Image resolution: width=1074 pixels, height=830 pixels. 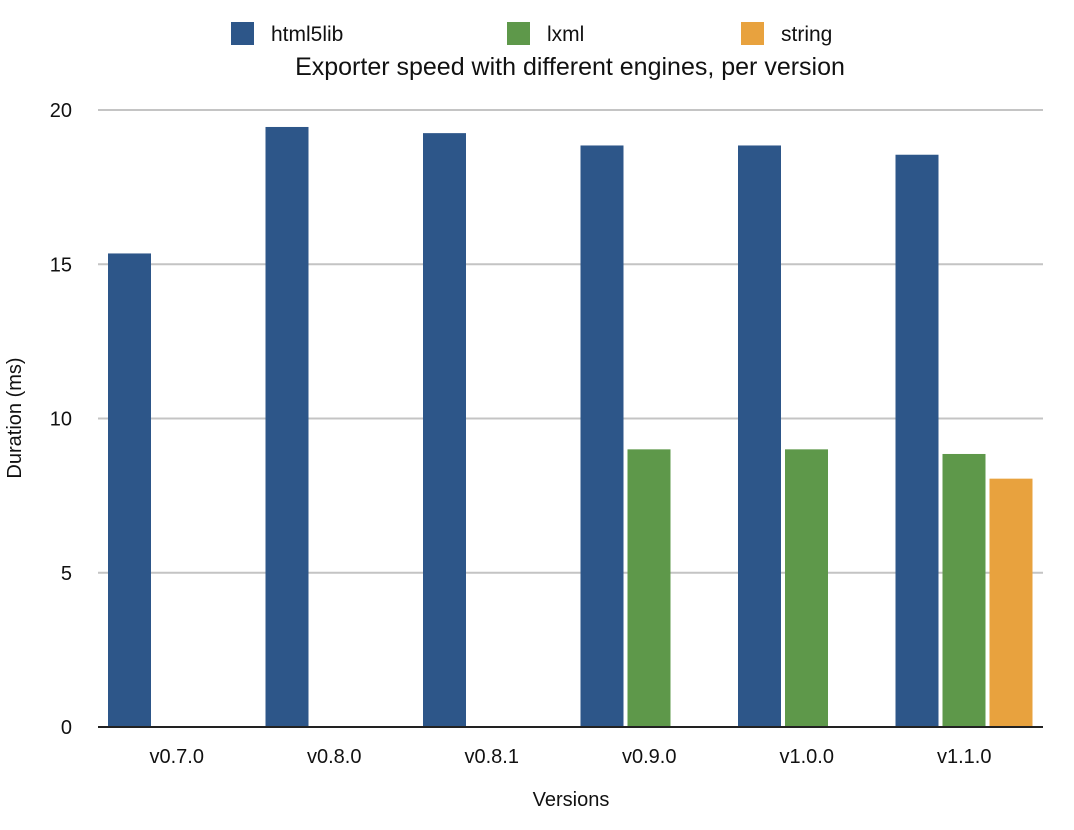 I want to click on legend-label: lxml, so click(x=565, y=34).